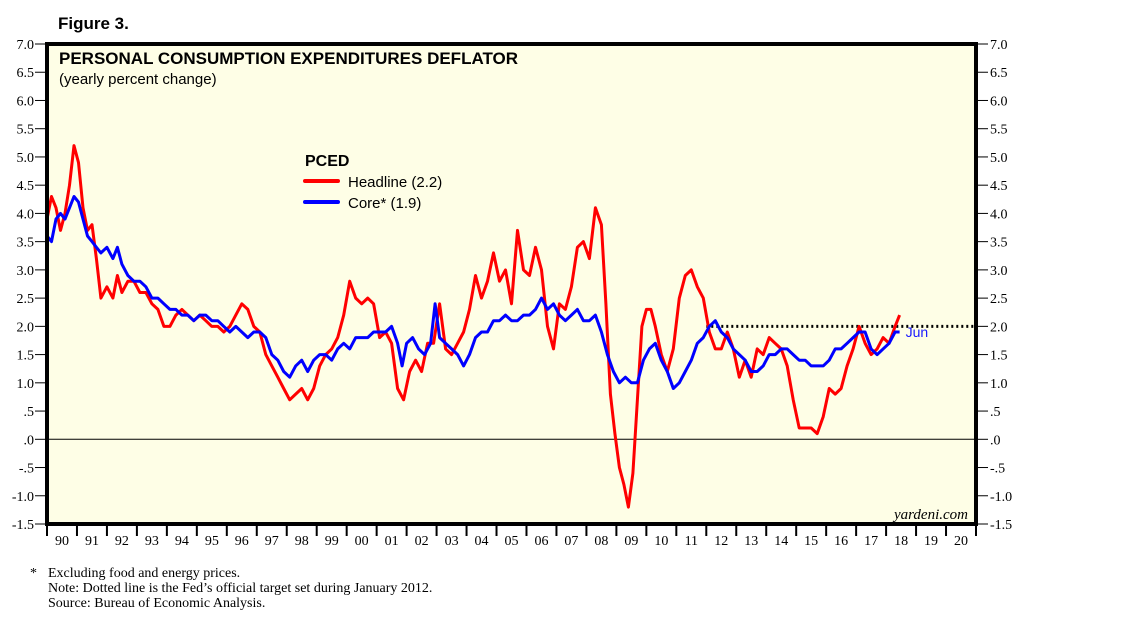 This screenshot has height=630, width=1138. Describe the element at coordinates (272, 541) in the screenshot. I see `x-tick-label: 97` at that location.